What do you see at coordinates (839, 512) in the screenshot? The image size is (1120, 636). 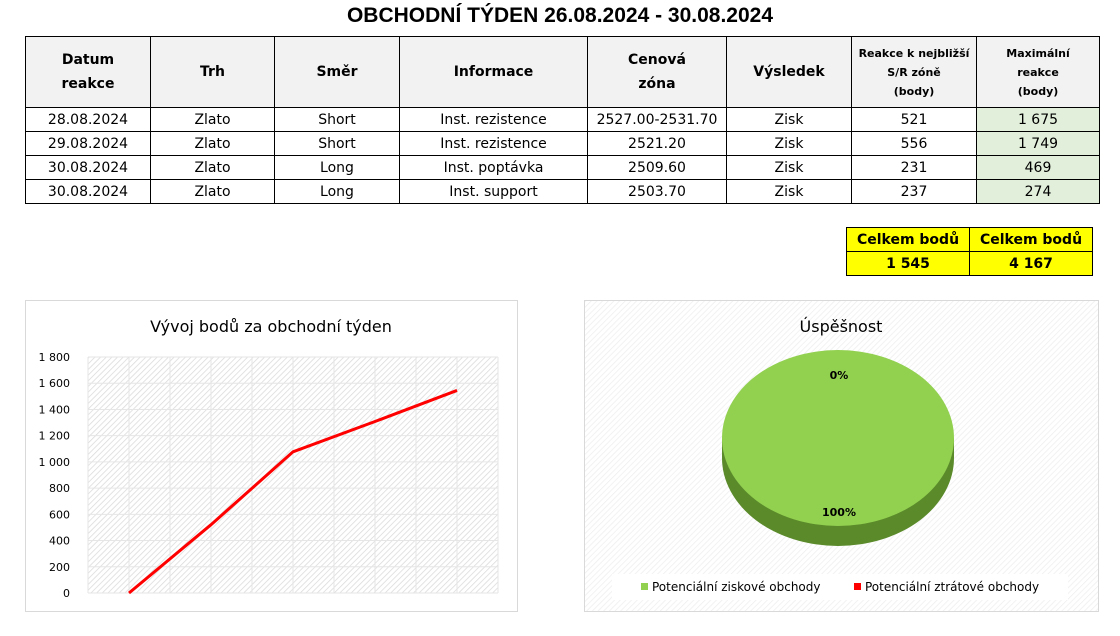 I see `pie-label-win: 100%` at bounding box center [839, 512].